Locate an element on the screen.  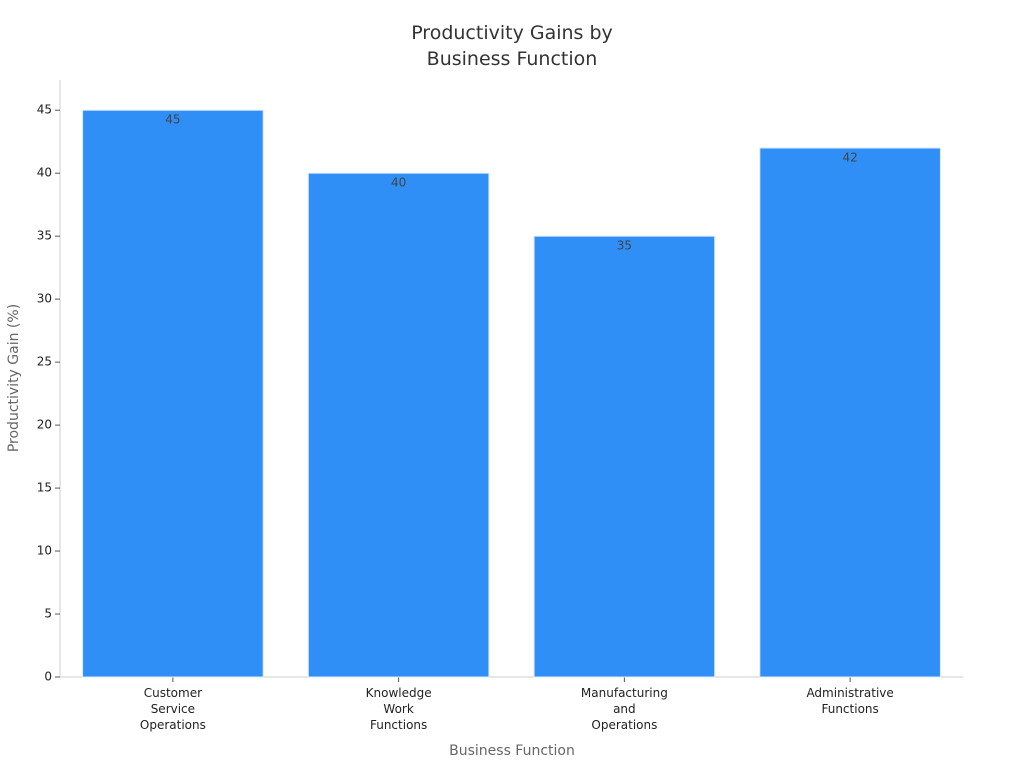
value-label: 40 is located at coordinates (398, 183).